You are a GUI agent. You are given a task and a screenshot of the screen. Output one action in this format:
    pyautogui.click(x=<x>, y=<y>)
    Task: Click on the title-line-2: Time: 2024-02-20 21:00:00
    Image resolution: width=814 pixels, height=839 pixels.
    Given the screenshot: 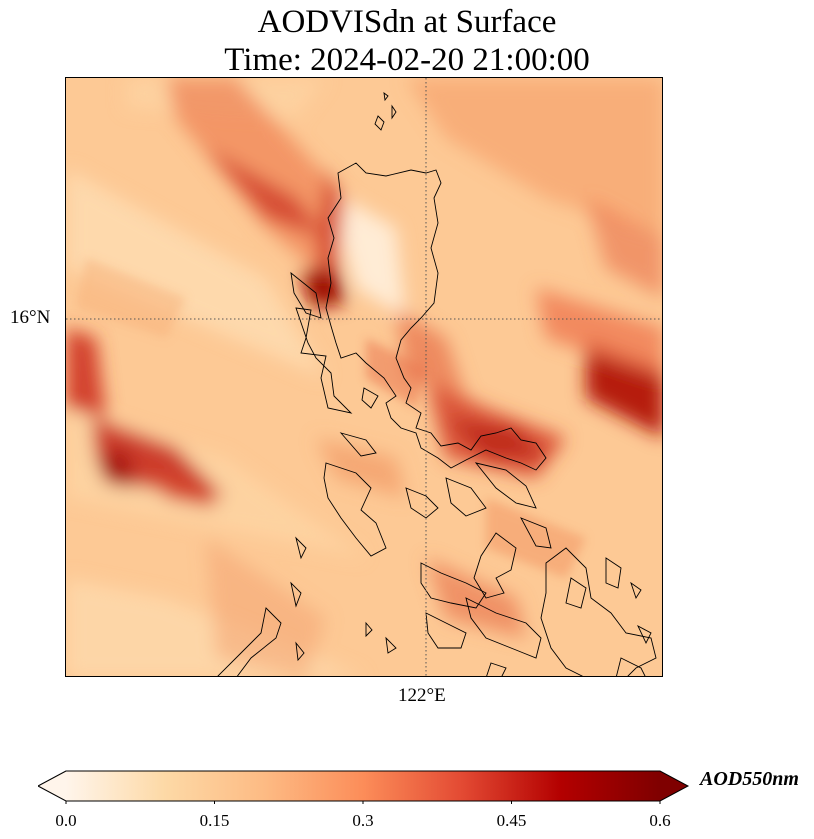 What is the action you would take?
    pyautogui.click(x=407, y=60)
    